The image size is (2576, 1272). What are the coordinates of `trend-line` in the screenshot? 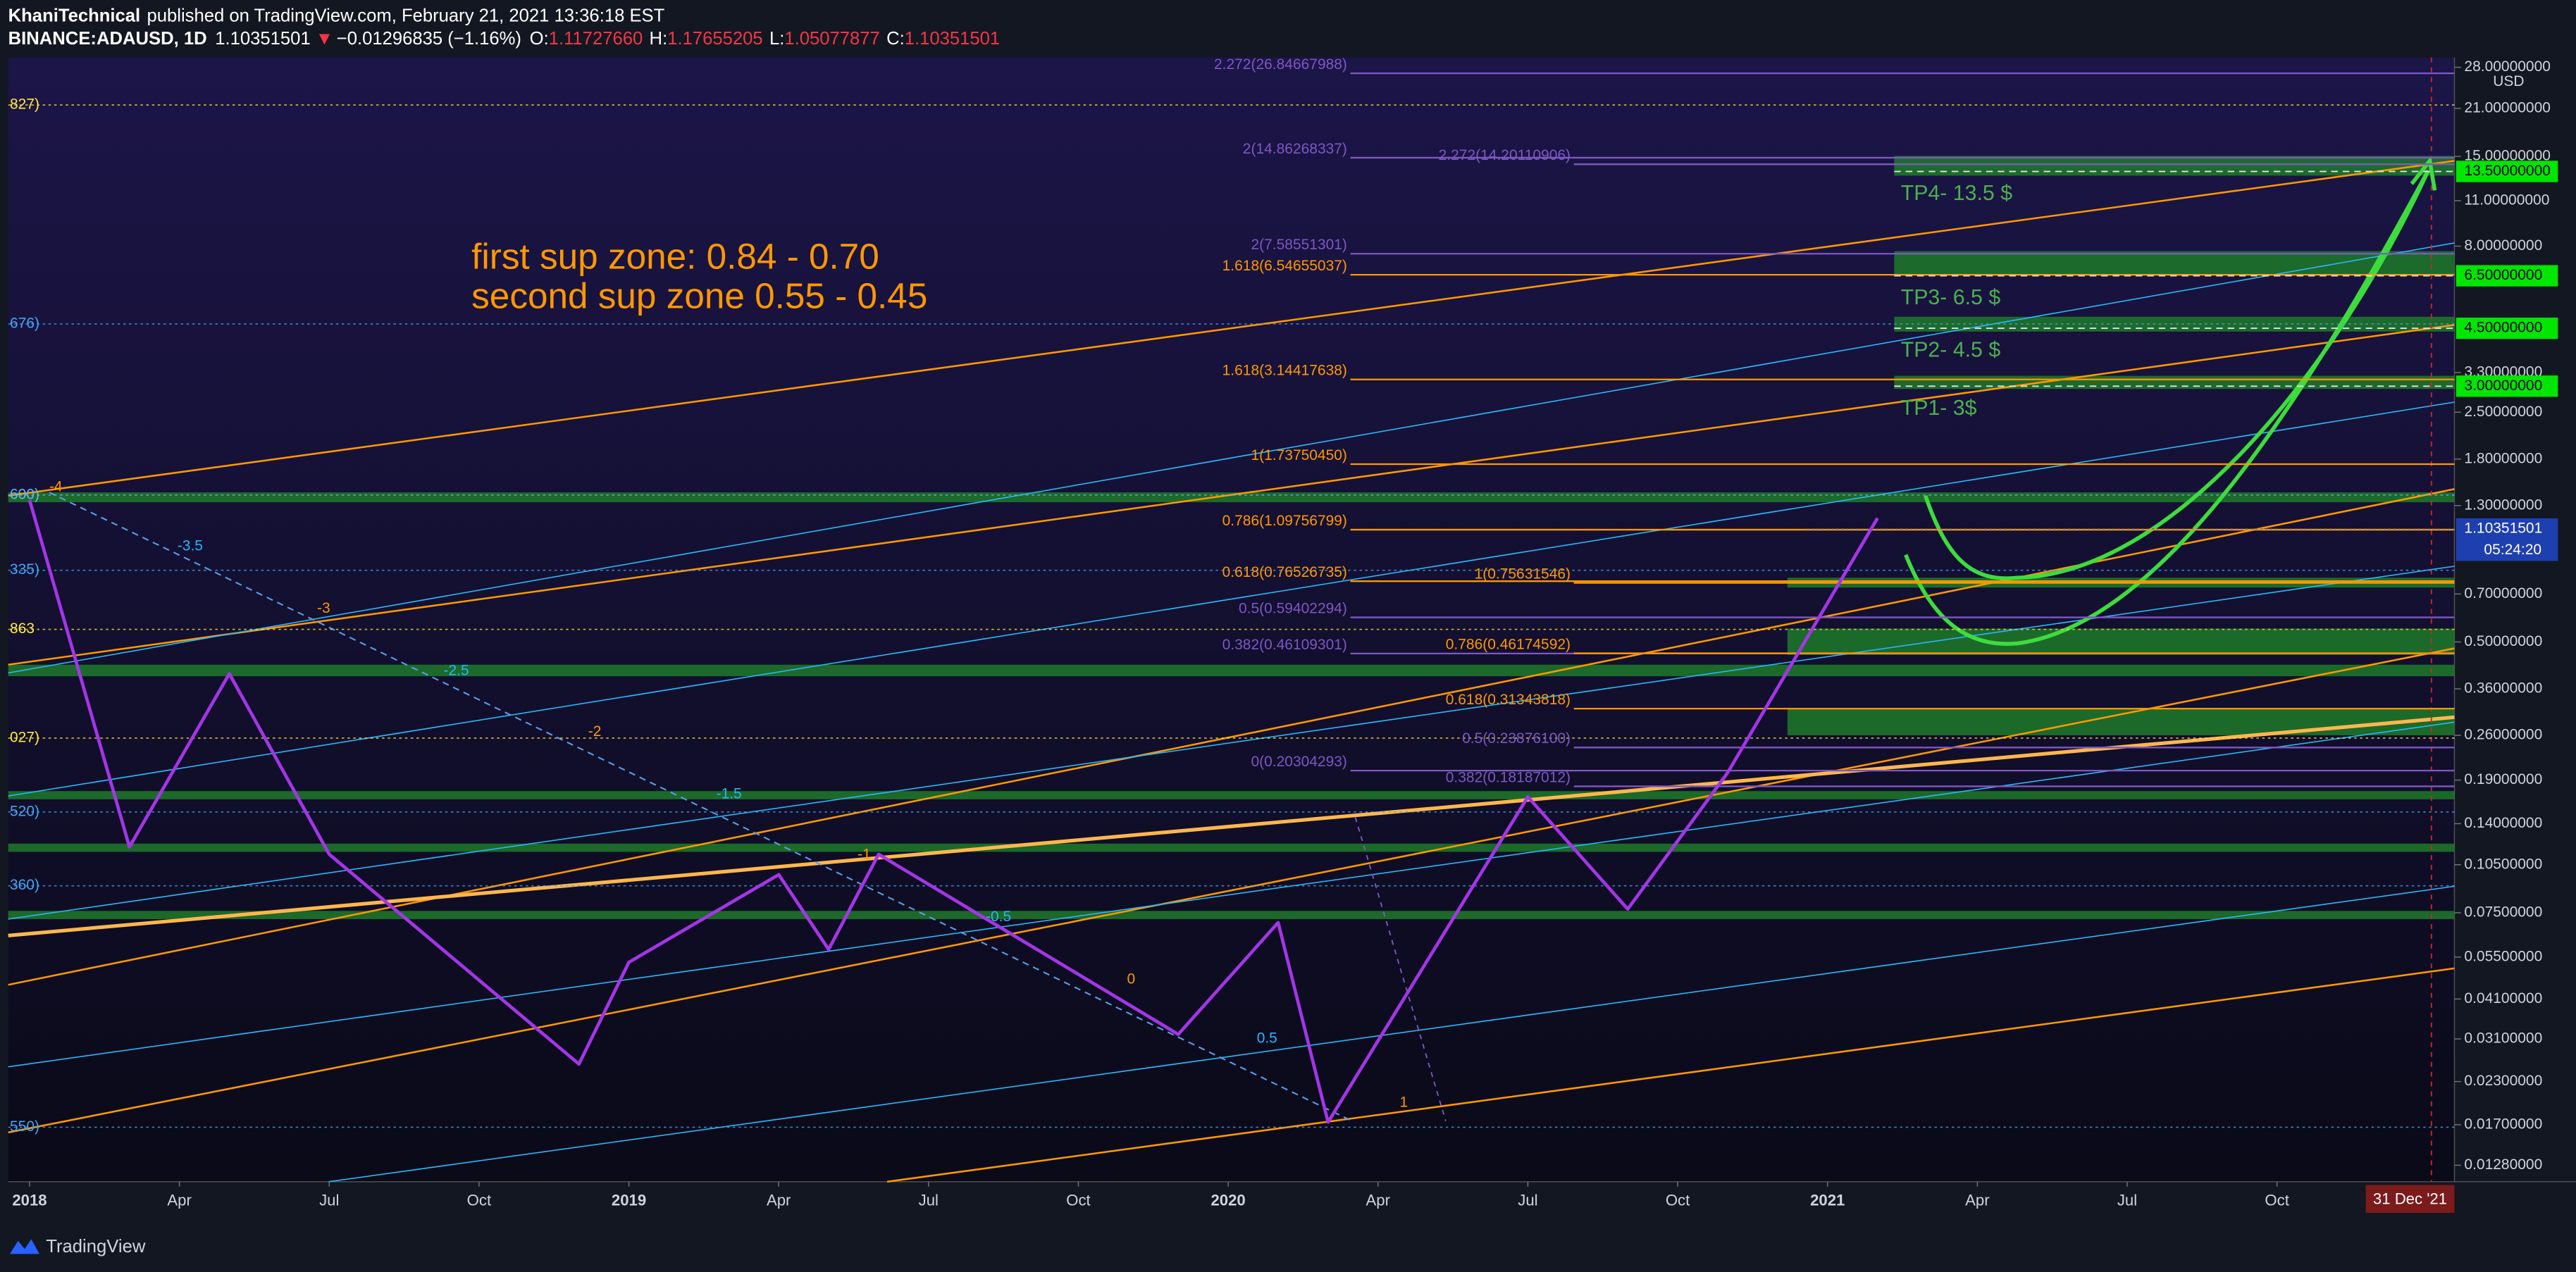 It's located at (1400, 969).